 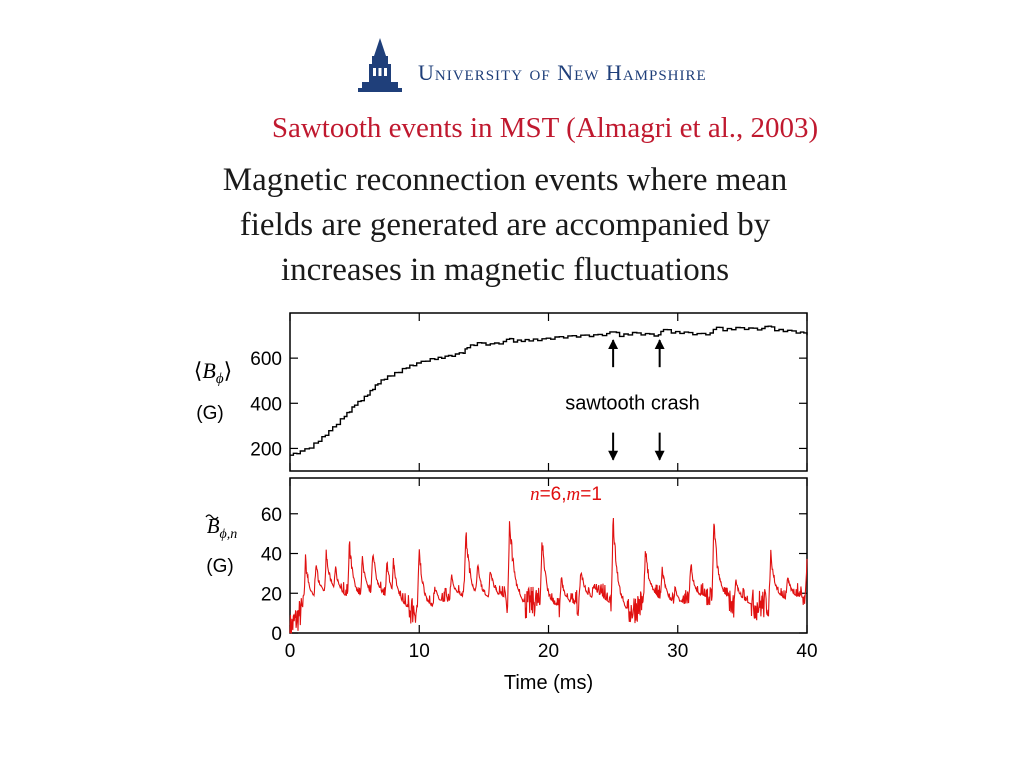 I want to click on bottom-ytick-label: 40, so click(x=271, y=555).